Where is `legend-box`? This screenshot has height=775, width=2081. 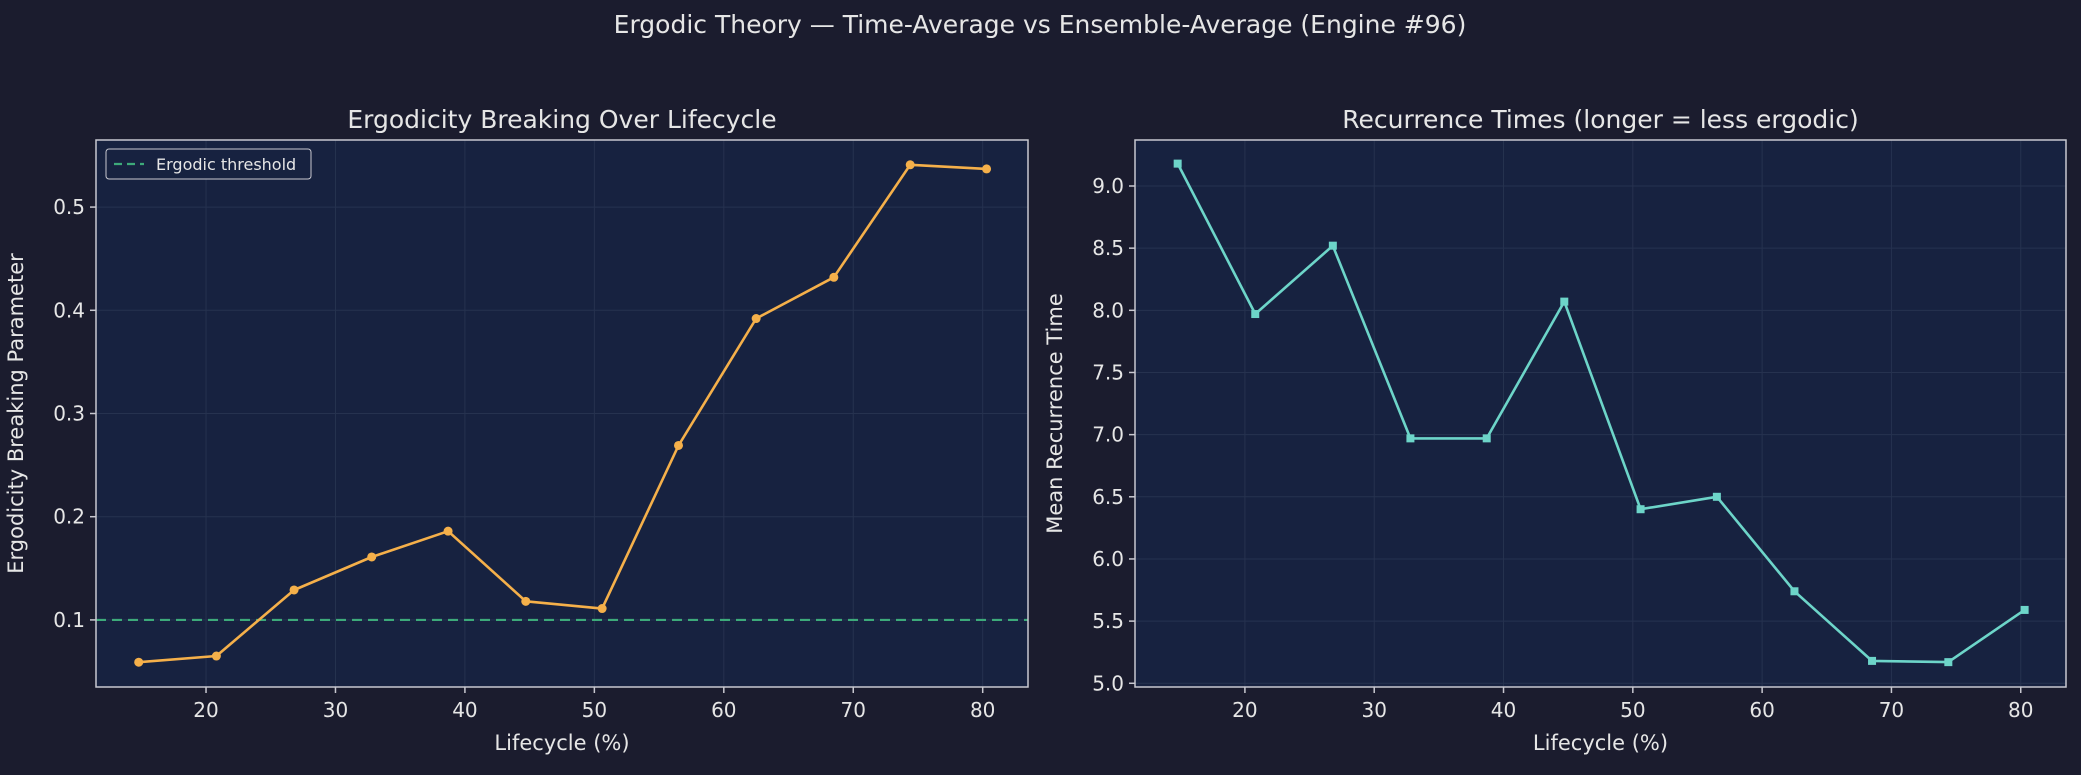 legend-box is located at coordinates (208, 164).